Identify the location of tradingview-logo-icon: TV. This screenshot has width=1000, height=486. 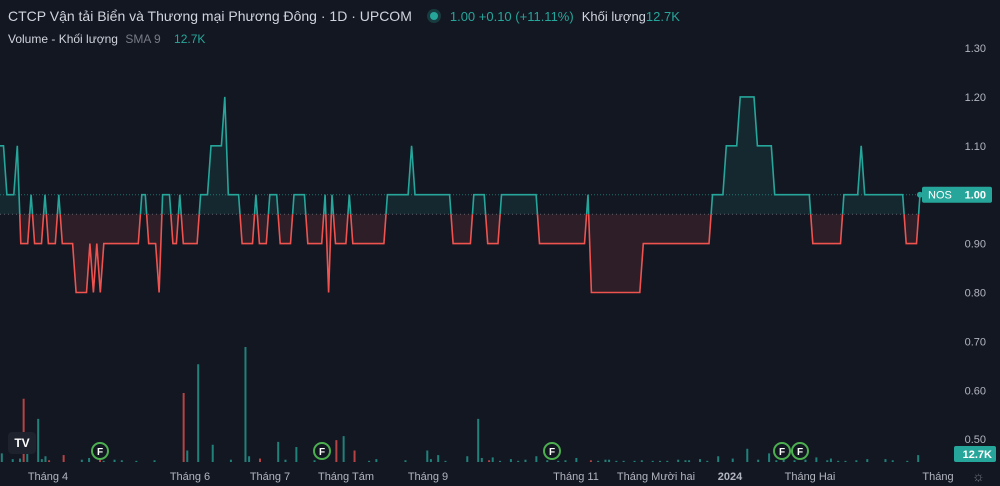
(22, 443).